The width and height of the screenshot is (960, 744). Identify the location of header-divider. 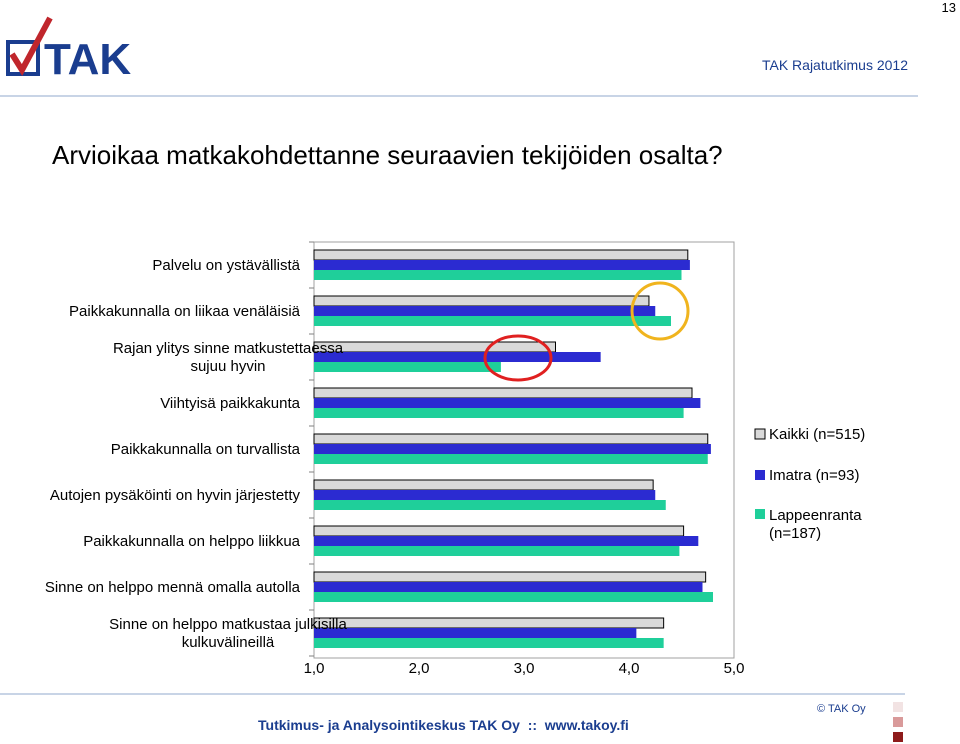
(459, 96).